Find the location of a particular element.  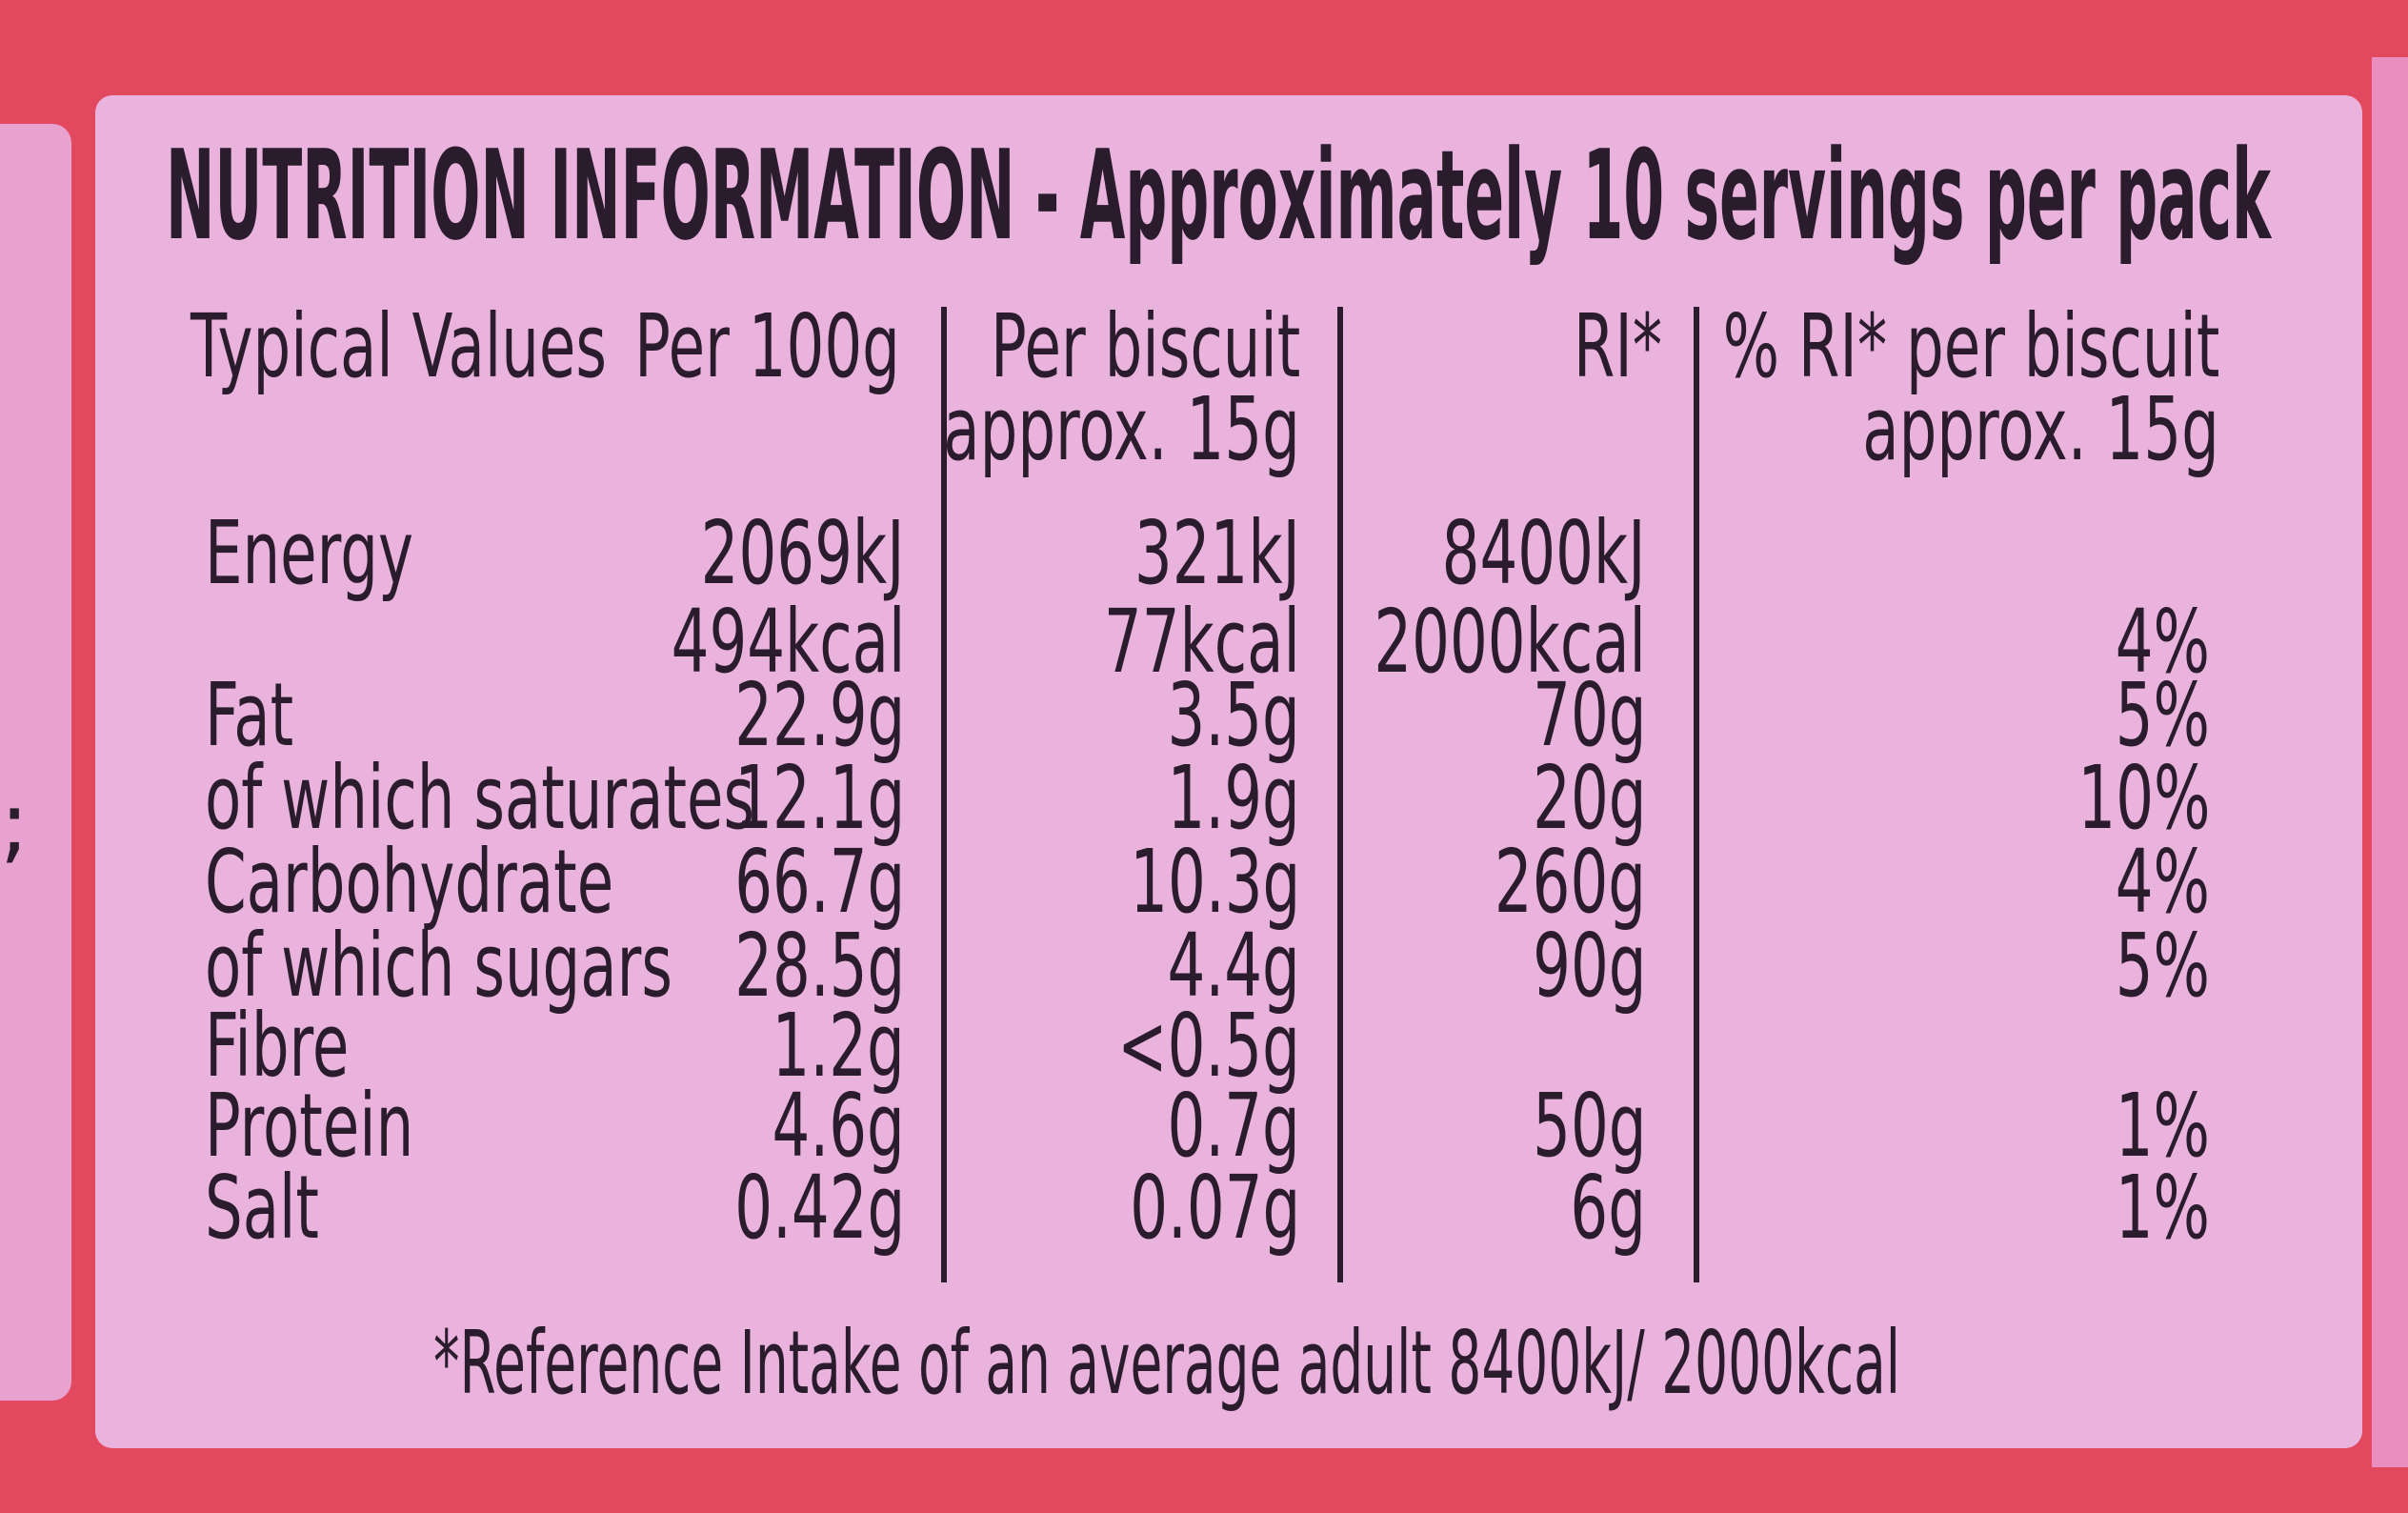

cell-value: 4.4g is located at coordinates (1233, 966).